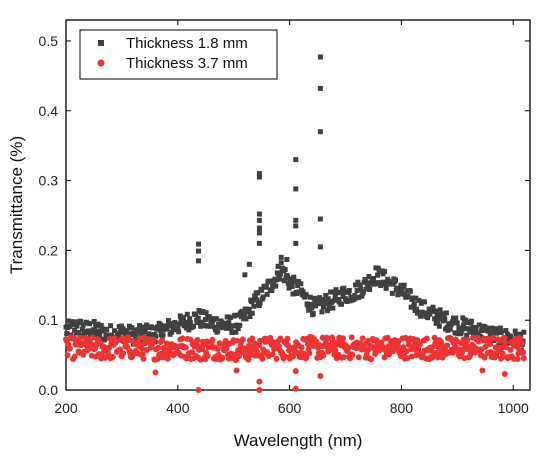 Image resolution: width=550 pixels, height=460 pixels. I want to click on legend: Thickness 1.8 mm Thickness 3.7 mm, so click(178, 54).